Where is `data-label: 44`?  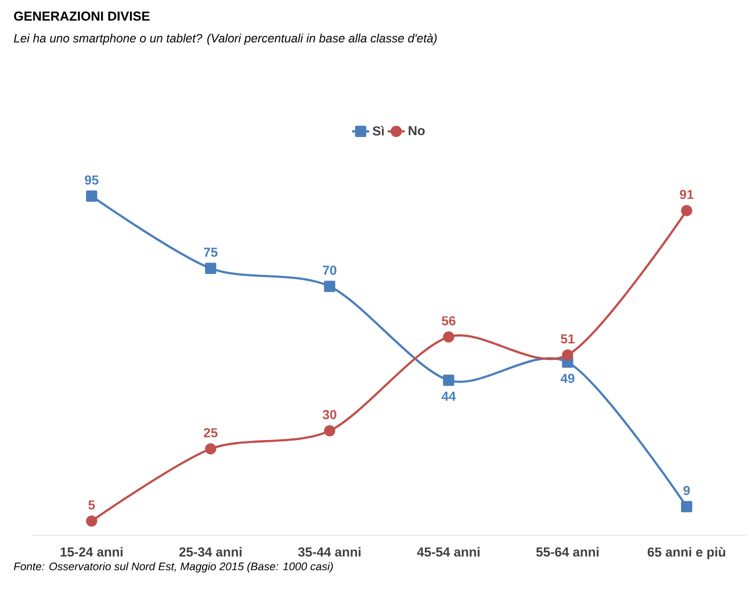 data-label: 44 is located at coordinates (449, 396).